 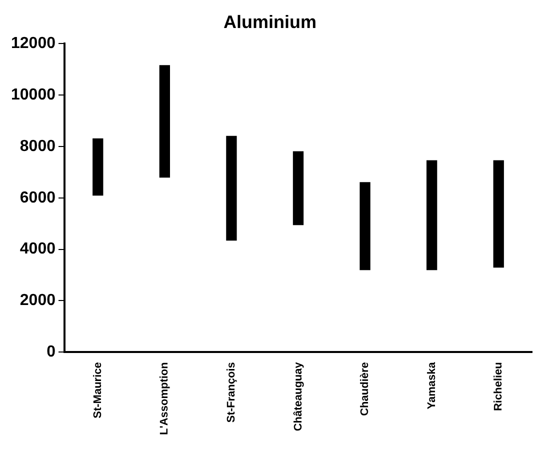 What do you see at coordinates (432, 385) in the screenshot?
I see `x-tick-label: Yamaska` at bounding box center [432, 385].